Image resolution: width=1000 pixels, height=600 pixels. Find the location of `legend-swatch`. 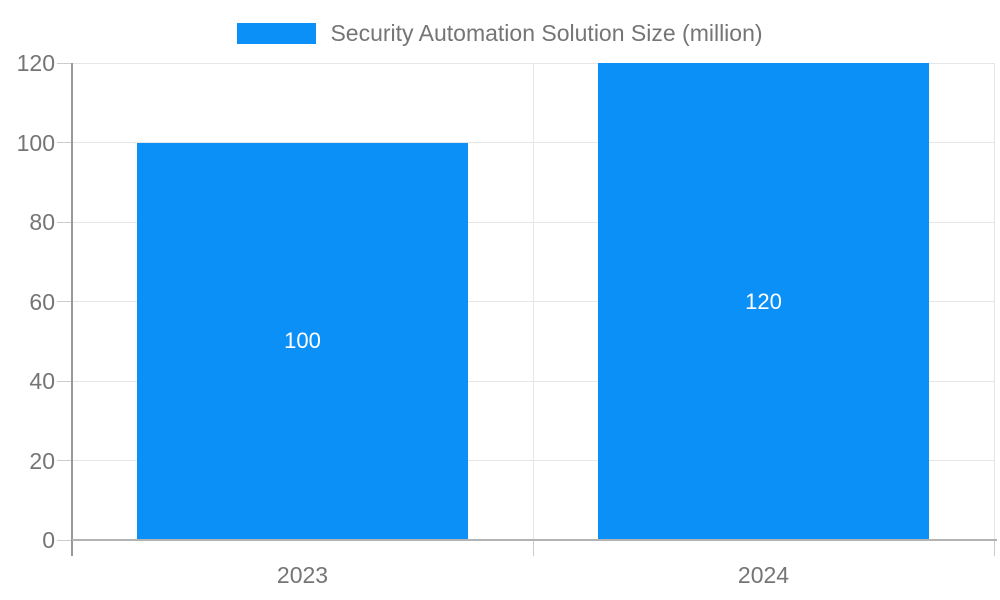

legend-swatch is located at coordinates (277, 33).